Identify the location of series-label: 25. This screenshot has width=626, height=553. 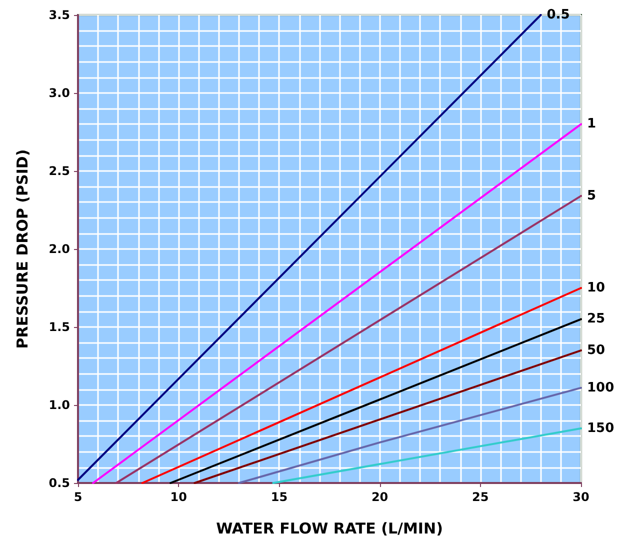
(596, 319).